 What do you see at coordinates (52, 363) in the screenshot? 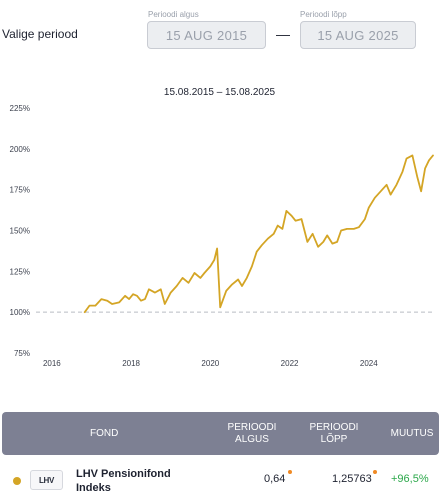
I see `x-tick-label: 2016` at bounding box center [52, 363].